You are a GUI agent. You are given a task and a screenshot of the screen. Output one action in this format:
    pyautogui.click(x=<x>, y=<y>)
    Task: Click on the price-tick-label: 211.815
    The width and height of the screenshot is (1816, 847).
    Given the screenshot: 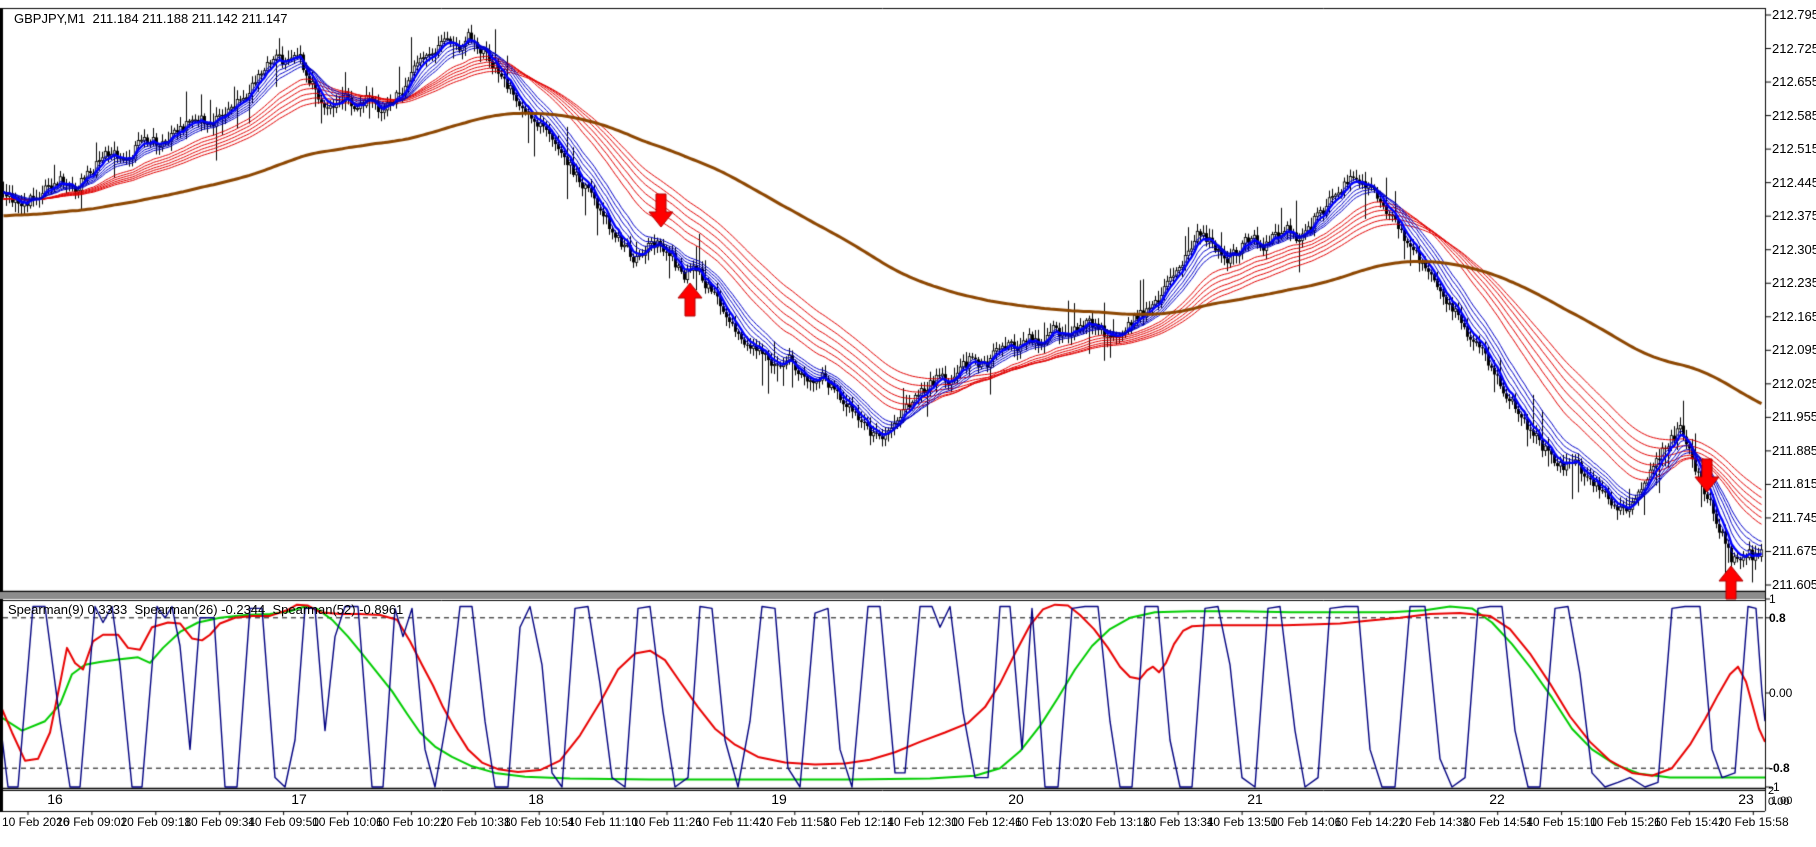 What is the action you would take?
    pyautogui.click(x=1794, y=484)
    